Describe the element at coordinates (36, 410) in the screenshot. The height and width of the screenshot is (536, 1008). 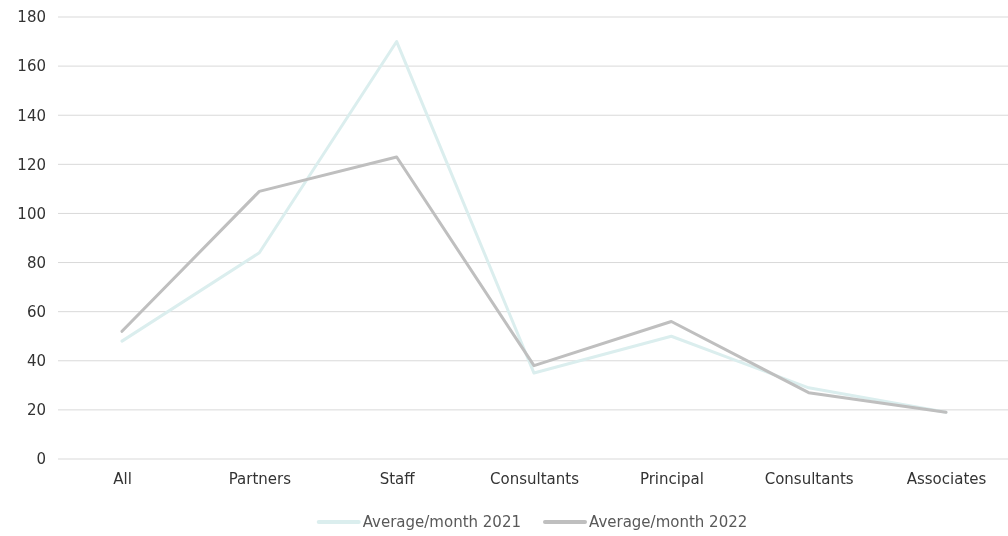
I see `y-tick-label: 20` at that location.